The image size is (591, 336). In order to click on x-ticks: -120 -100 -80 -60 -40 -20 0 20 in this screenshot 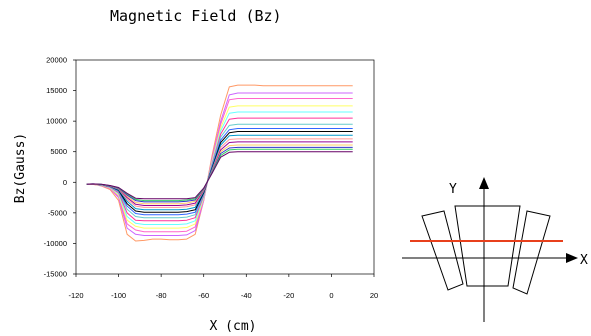, I will do `click(223, 287)`.